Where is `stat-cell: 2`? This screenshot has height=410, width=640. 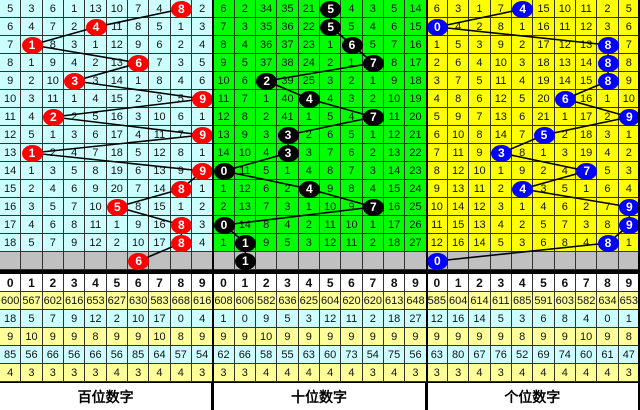
stat-cell: 2 is located at coordinates (117, 319).